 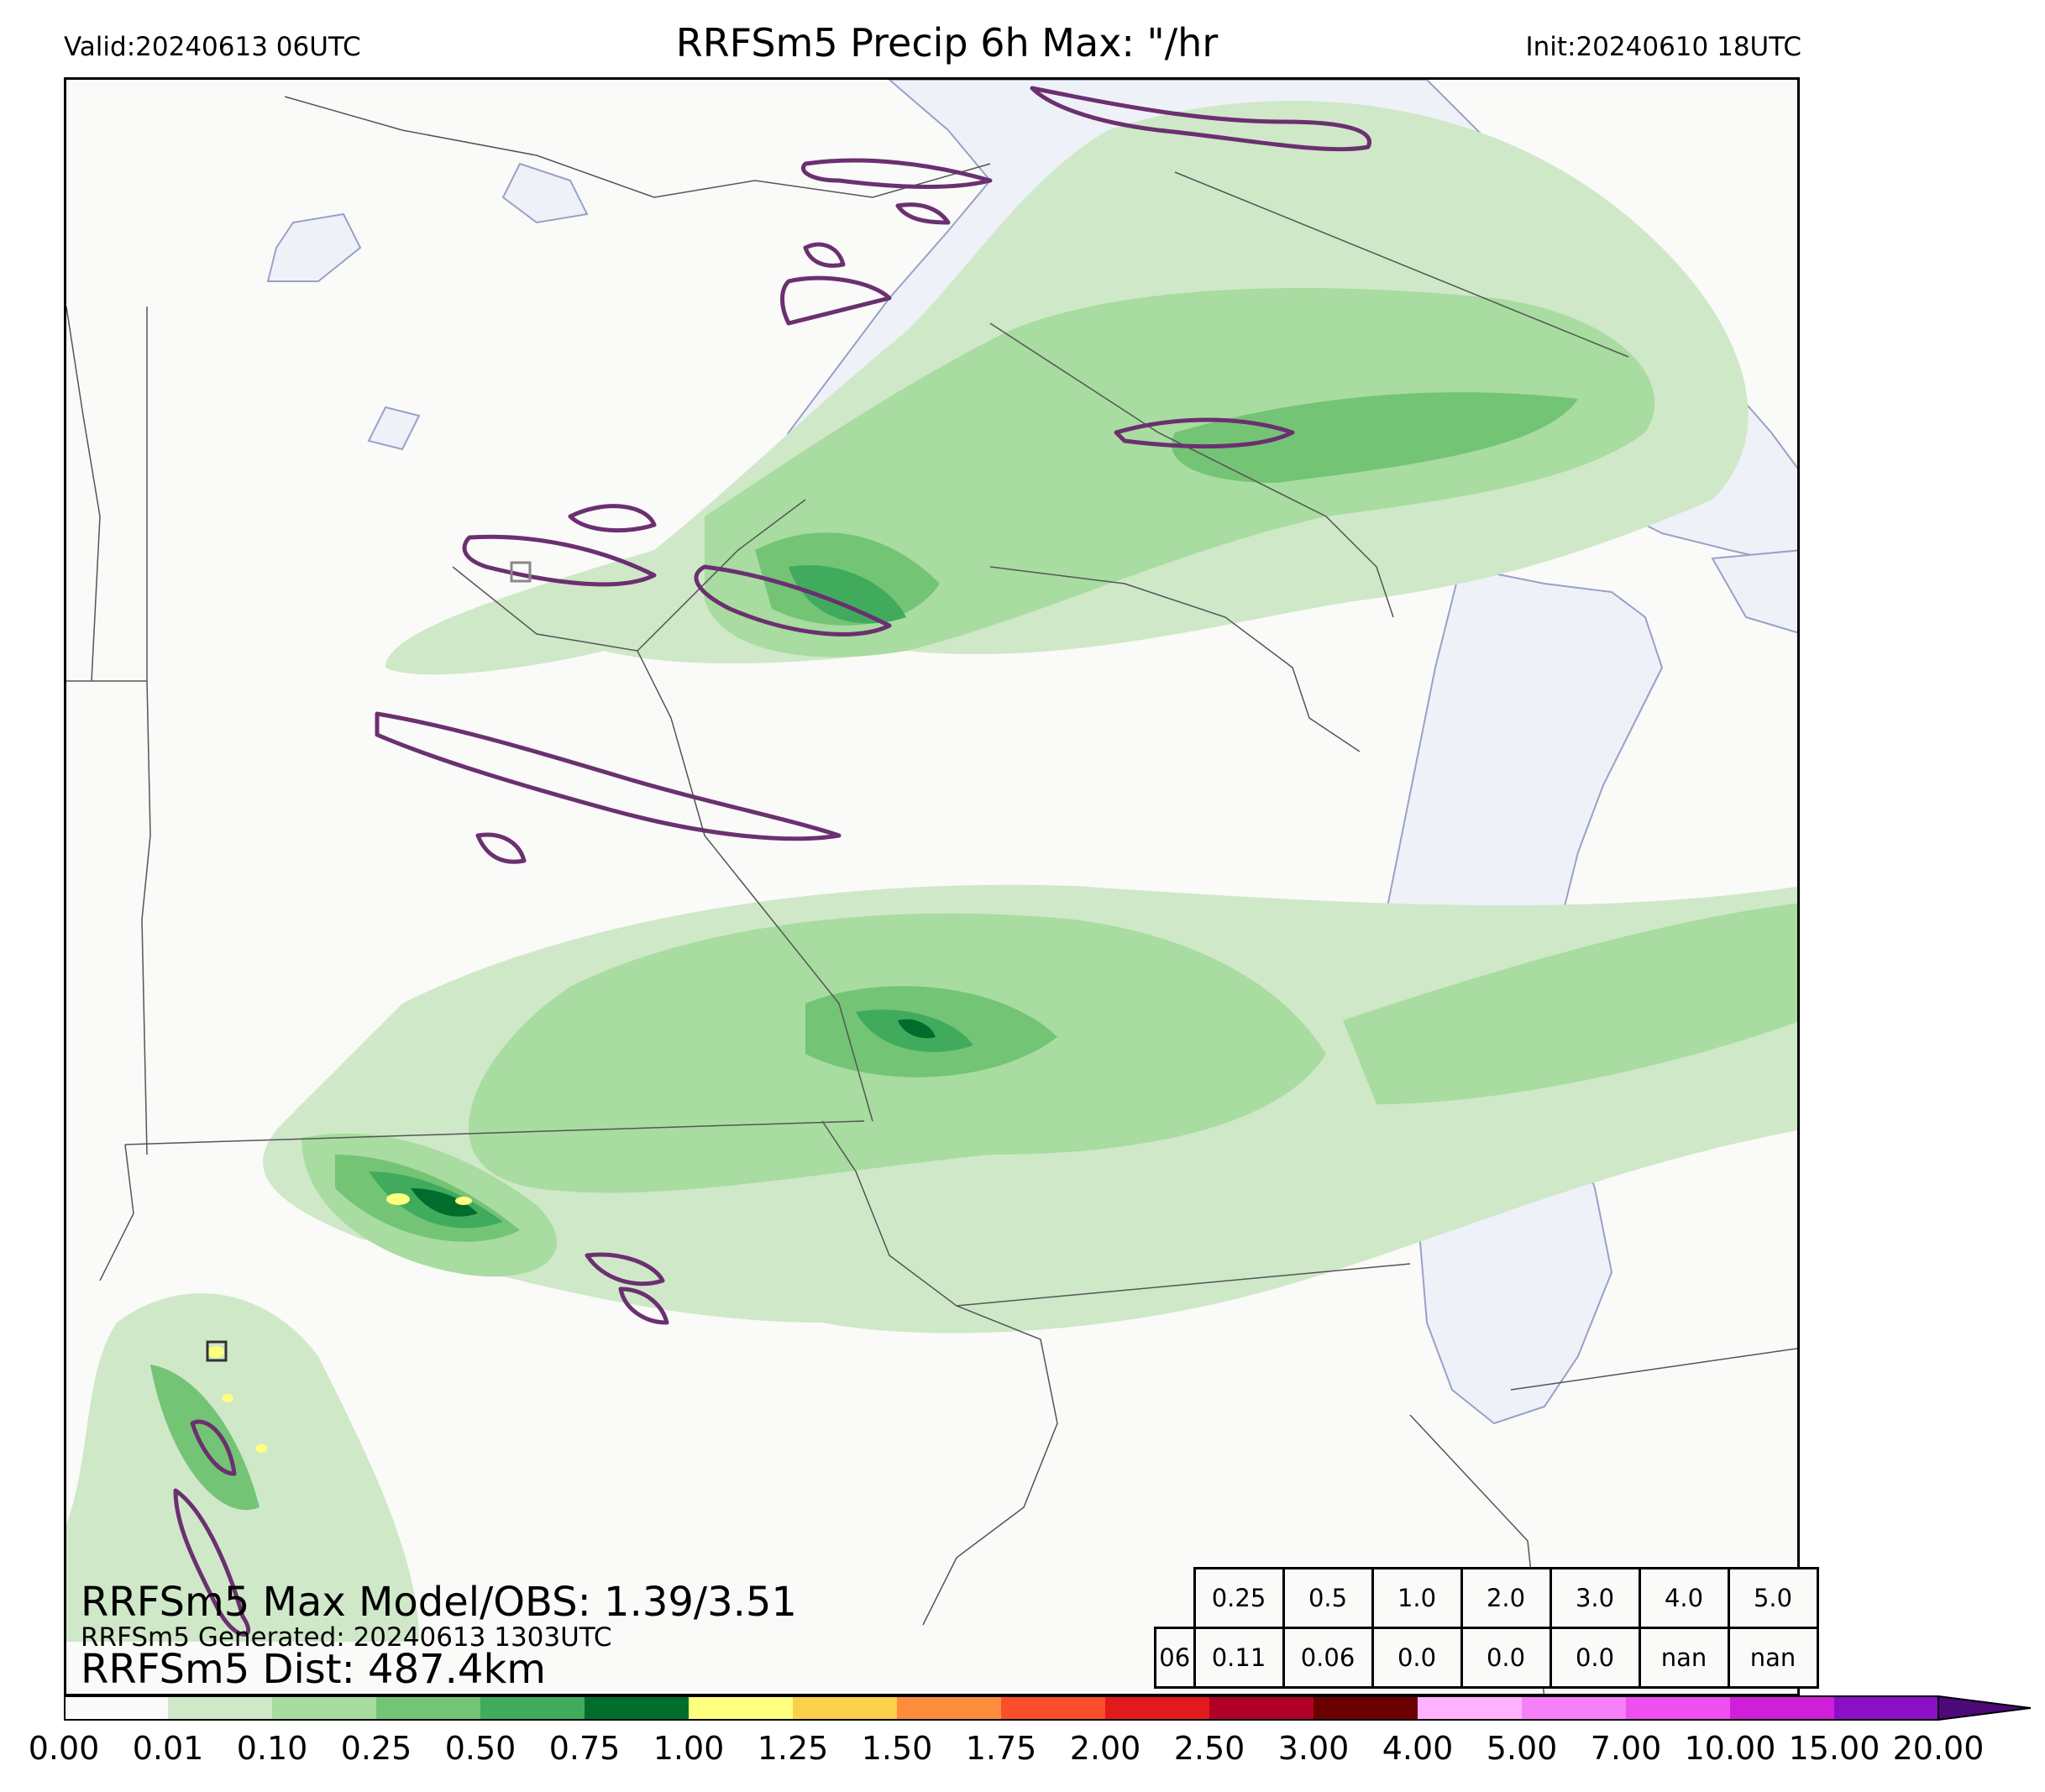 What do you see at coordinates (272, 1748) in the screenshot?
I see `colorbar-tick-label: 0.10` at bounding box center [272, 1748].